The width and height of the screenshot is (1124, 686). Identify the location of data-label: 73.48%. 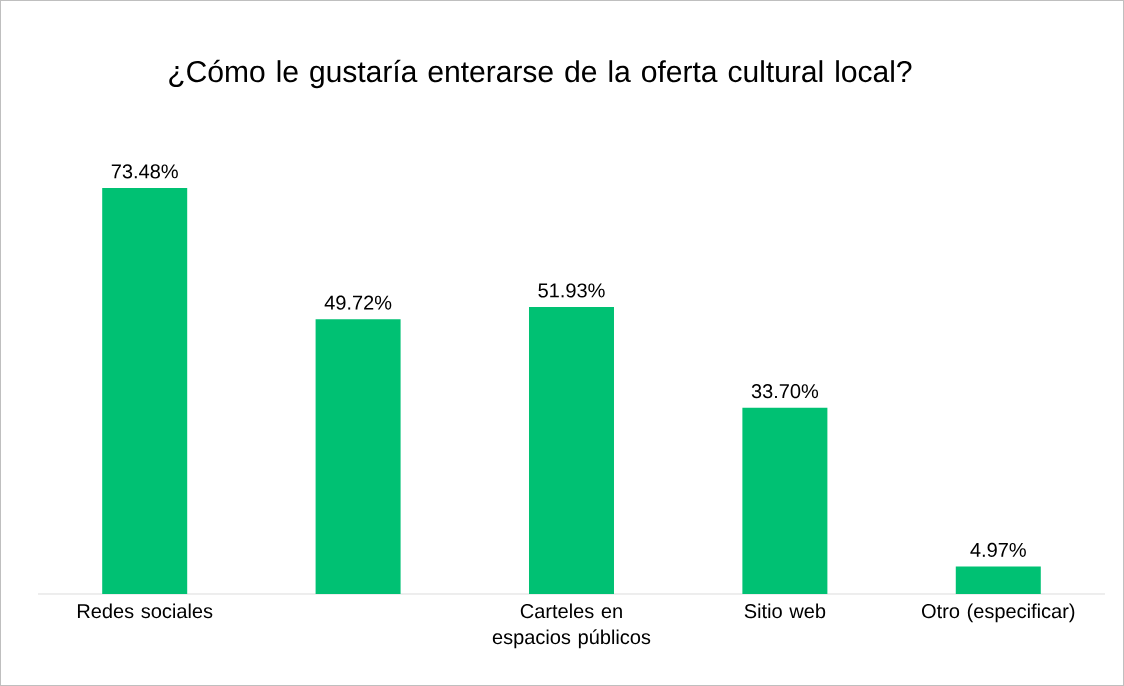
(144, 171).